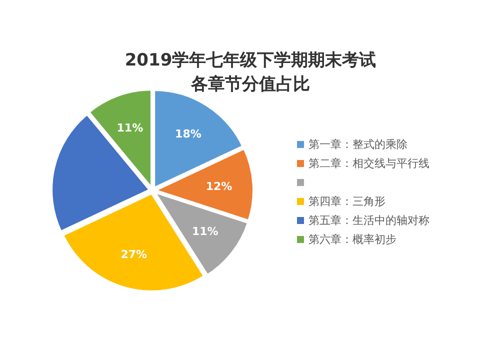  Describe the element at coordinates (250, 60) in the screenshot. I see `chart-title: 2019学年七年级下学期期末考试` at that location.